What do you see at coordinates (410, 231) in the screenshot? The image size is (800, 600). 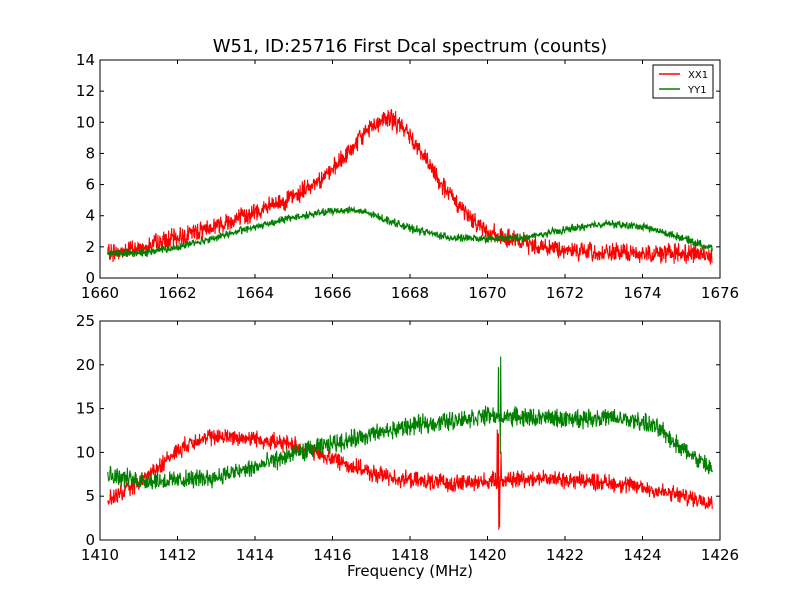 I see `series-line-yy1` at bounding box center [410, 231].